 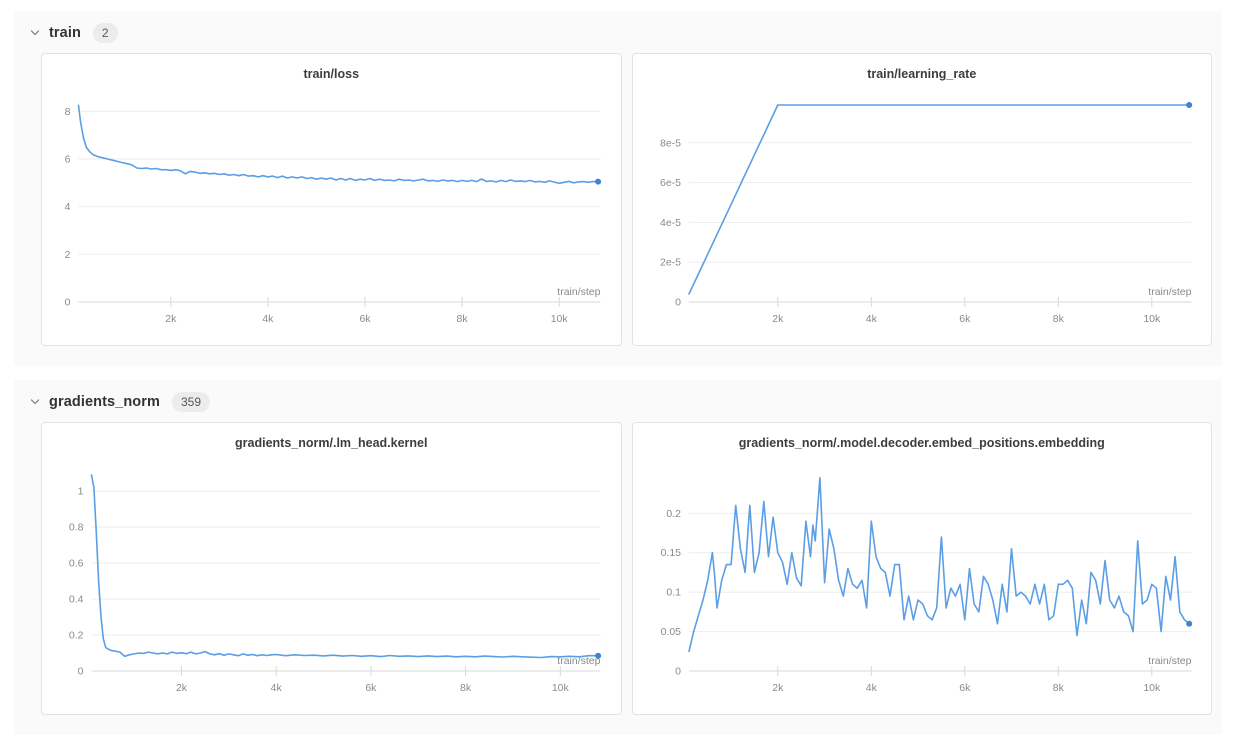 What do you see at coordinates (76, 528) in the screenshot?
I see `svg-text: 0.8` at bounding box center [76, 528].